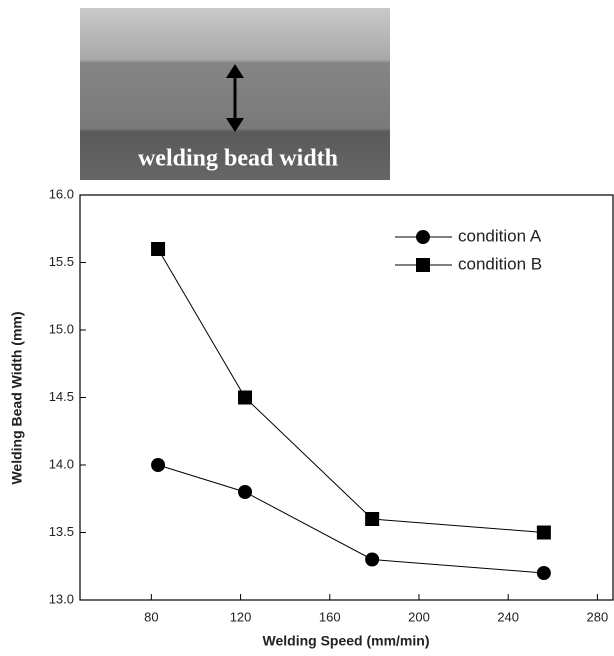 This screenshot has width=614, height=656. Describe the element at coordinates (238, 159) in the screenshot. I see `image-label: welding bead width` at that location.